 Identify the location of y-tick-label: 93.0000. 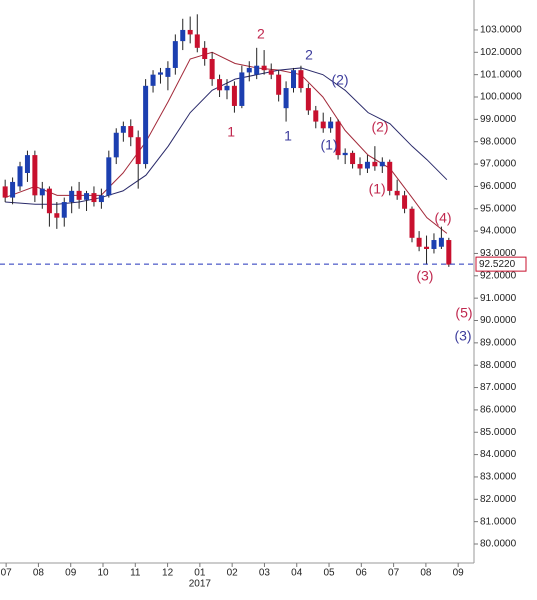
(498, 253).